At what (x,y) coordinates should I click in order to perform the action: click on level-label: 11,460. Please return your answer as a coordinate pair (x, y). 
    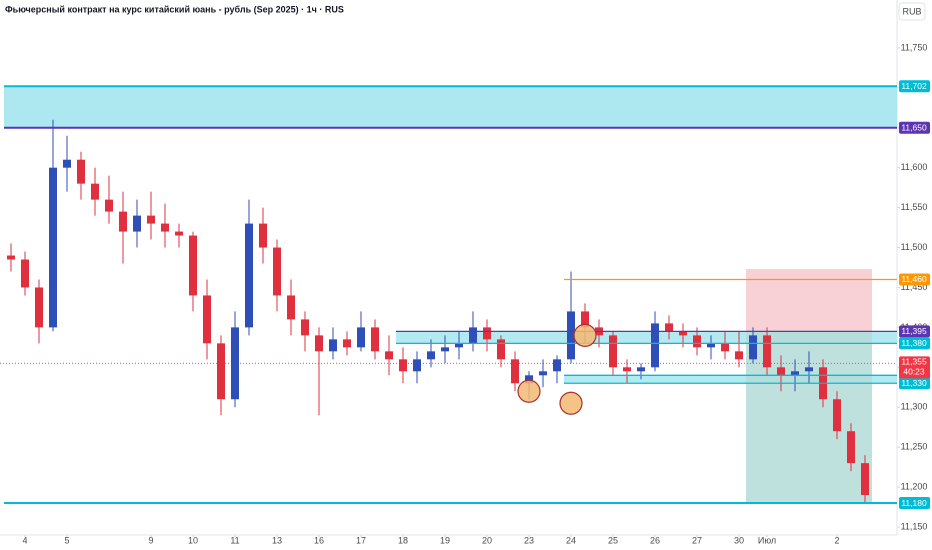
    Looking at the image, I should click on (914, 279).